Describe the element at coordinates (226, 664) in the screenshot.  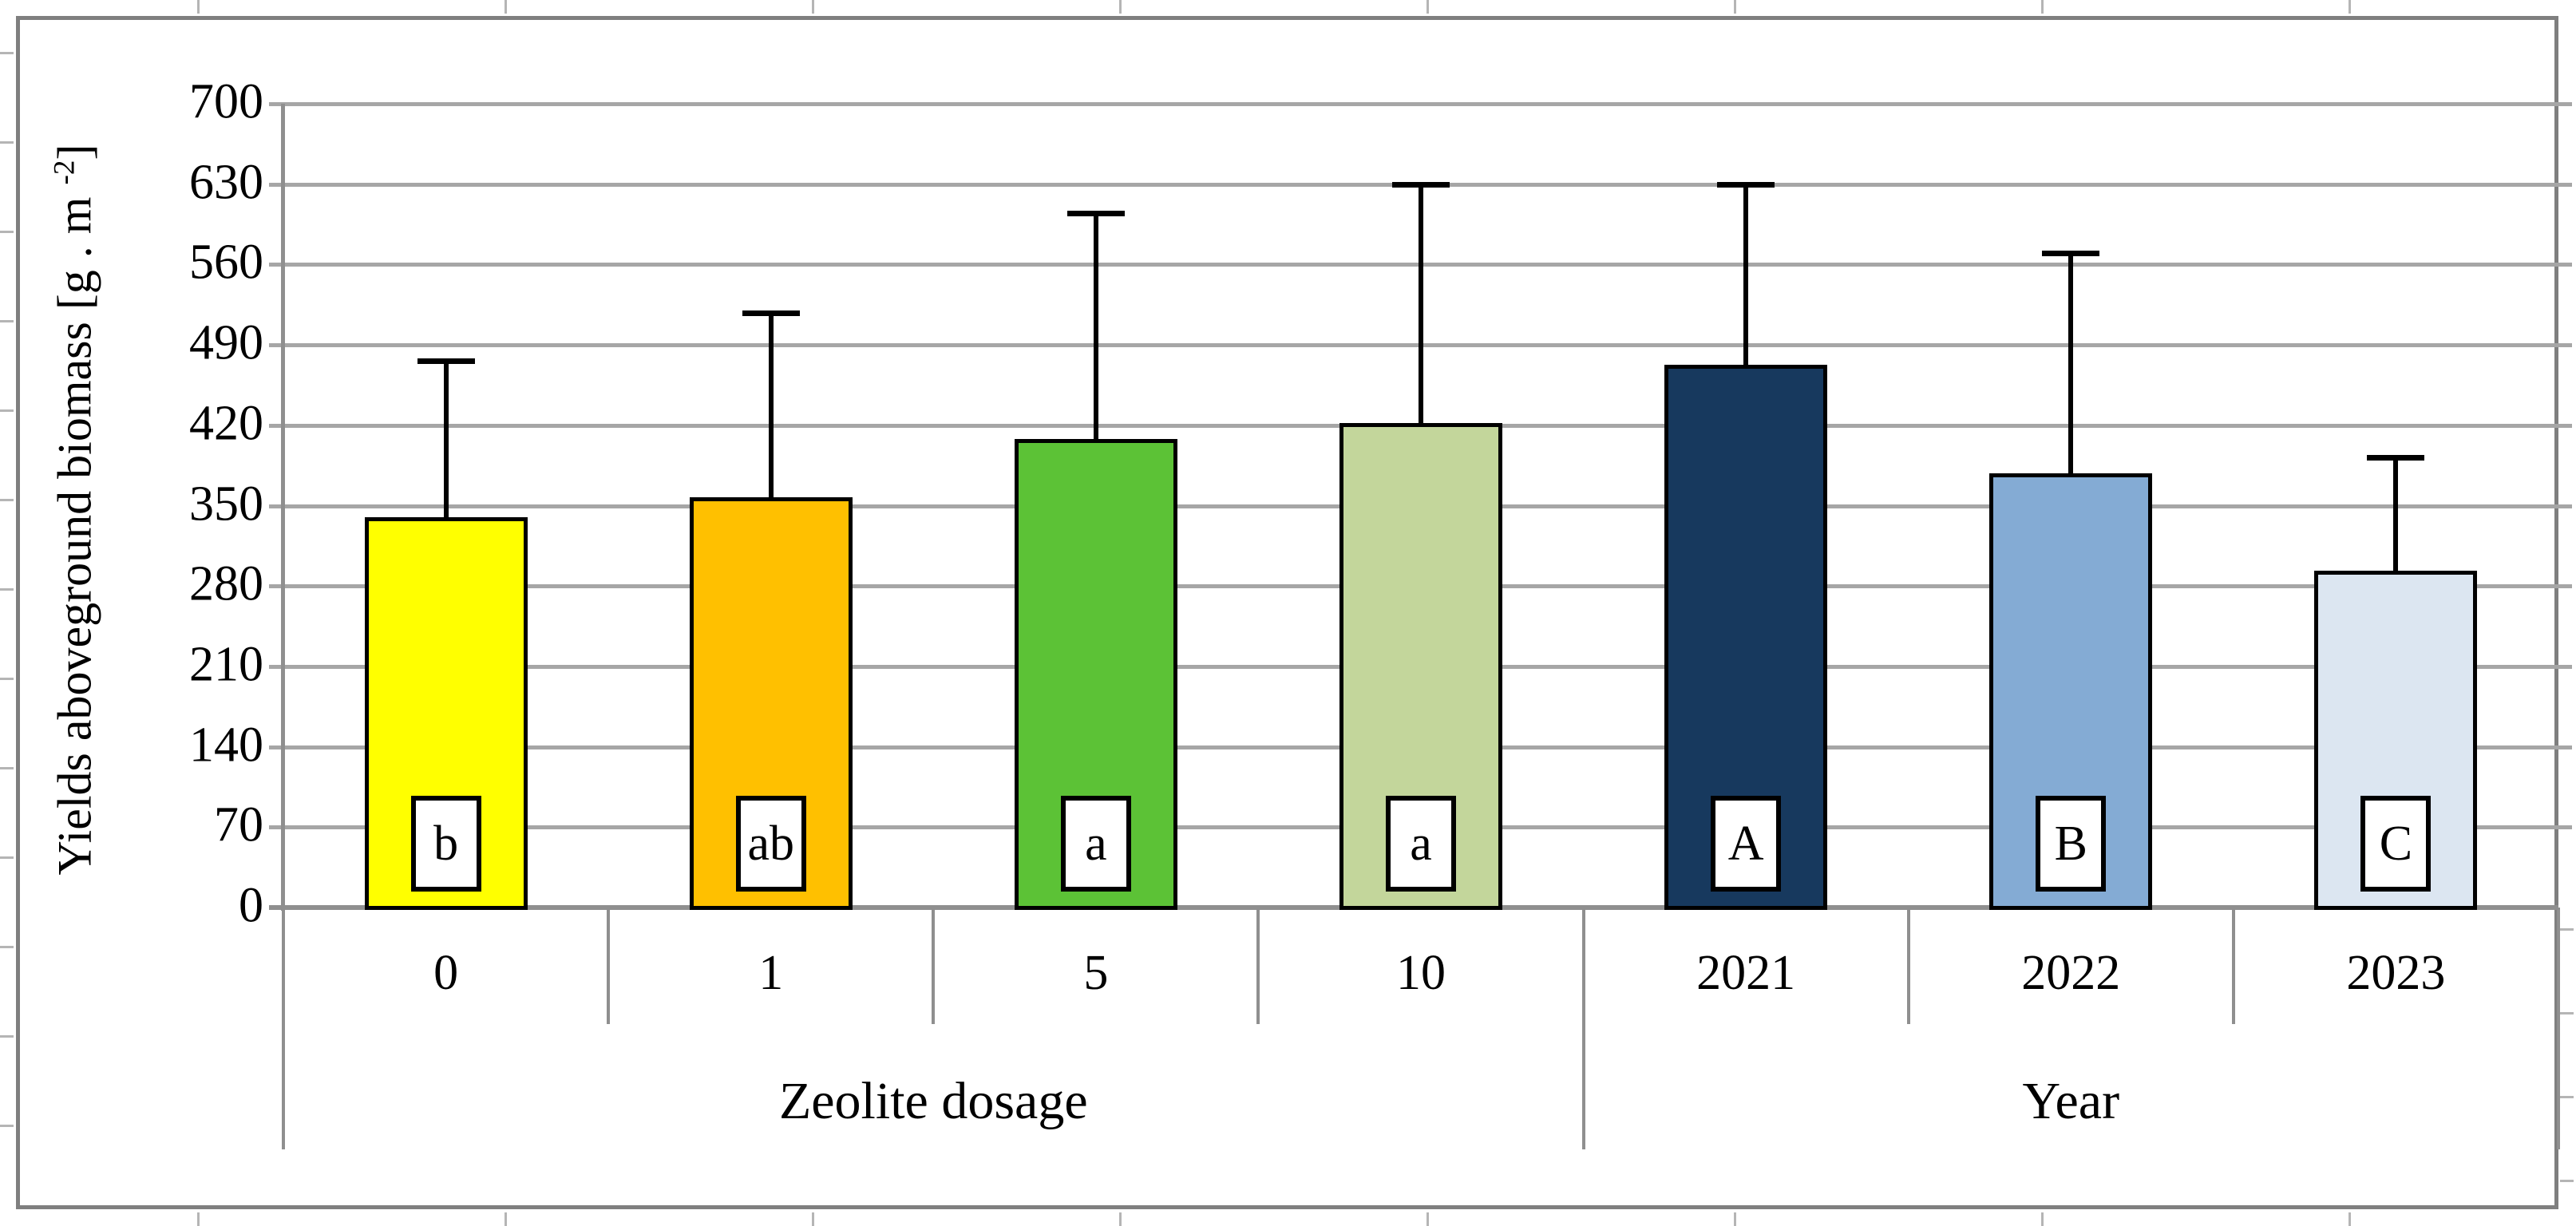
I see `y-axis-tick-label: 210` at that location.